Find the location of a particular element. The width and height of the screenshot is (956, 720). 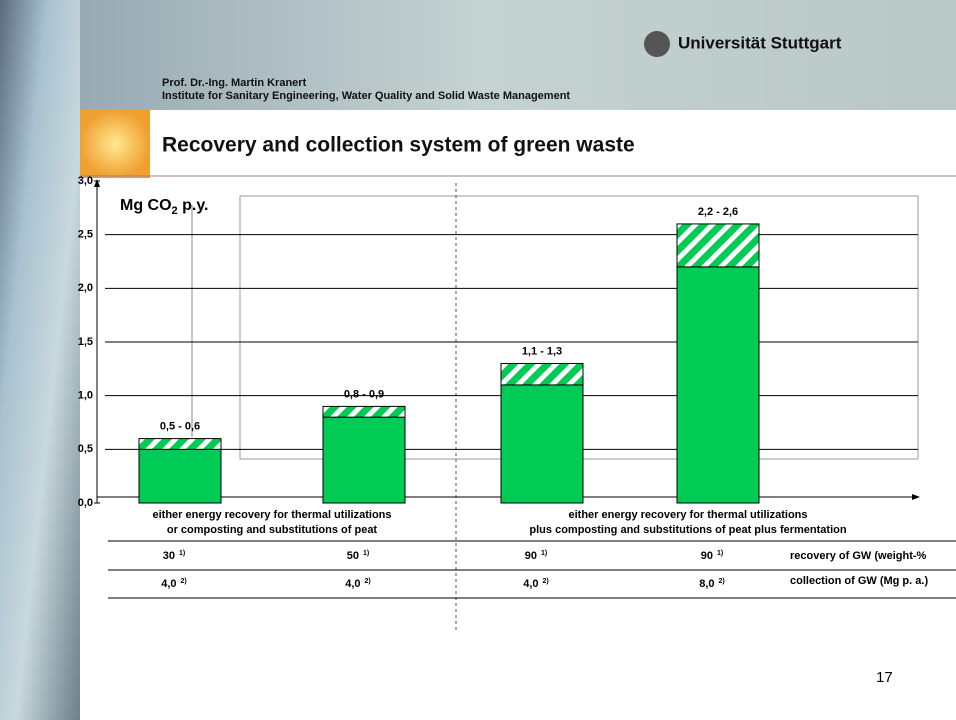

y-tick-label: 2,0 is located at coordinates (85, 288).